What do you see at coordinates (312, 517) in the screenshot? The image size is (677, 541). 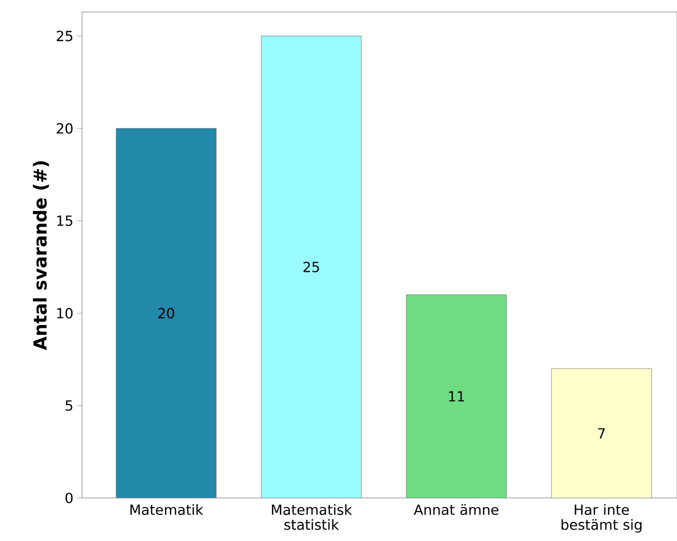 I see `x-tick-label: Matematisk statistik` at bounding box center [312, 517].